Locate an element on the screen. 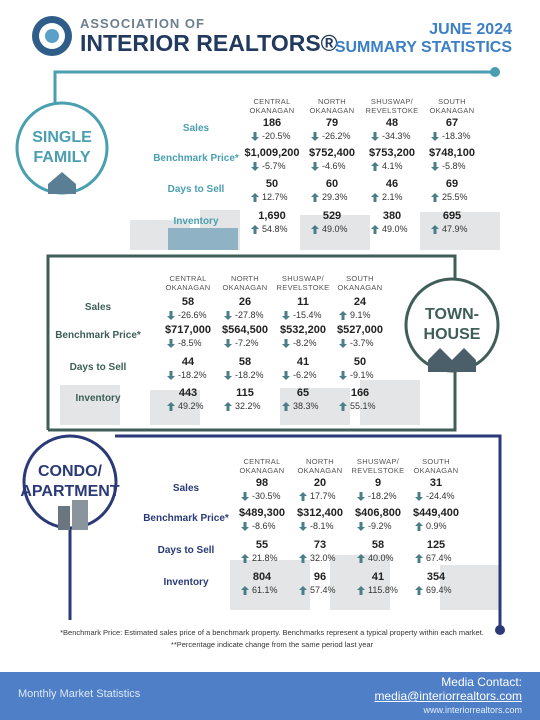 The image size is (540, 720). stat-change: -26.6% is located at coordinates (192, 315).